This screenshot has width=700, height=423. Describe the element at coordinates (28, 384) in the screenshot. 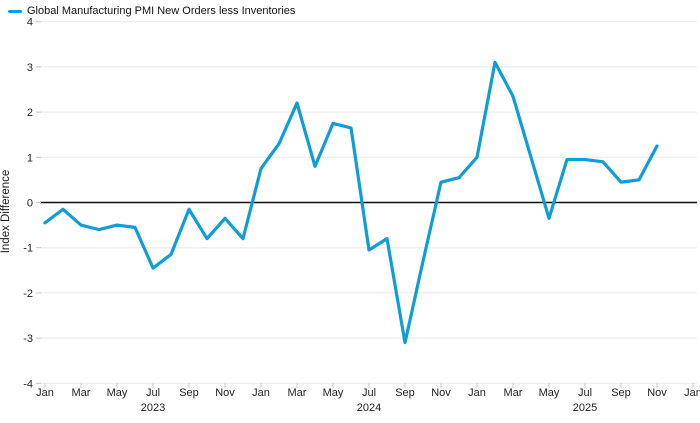

I see `y-tick-label: -4` at that location.